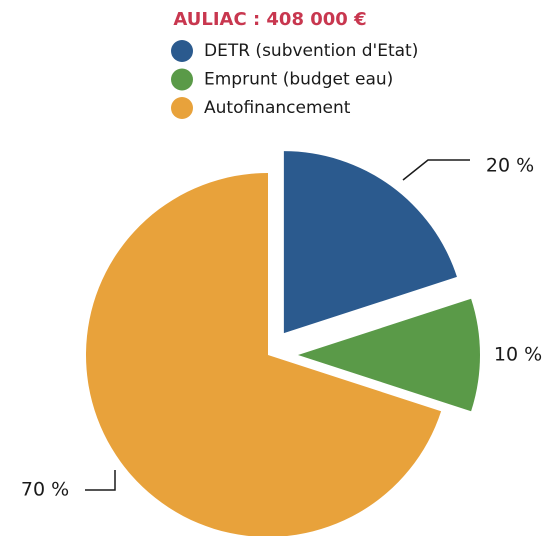  Describe the element at coordinates (518, 355) in the screenshot. I see `data-label: 10 %` at that location.